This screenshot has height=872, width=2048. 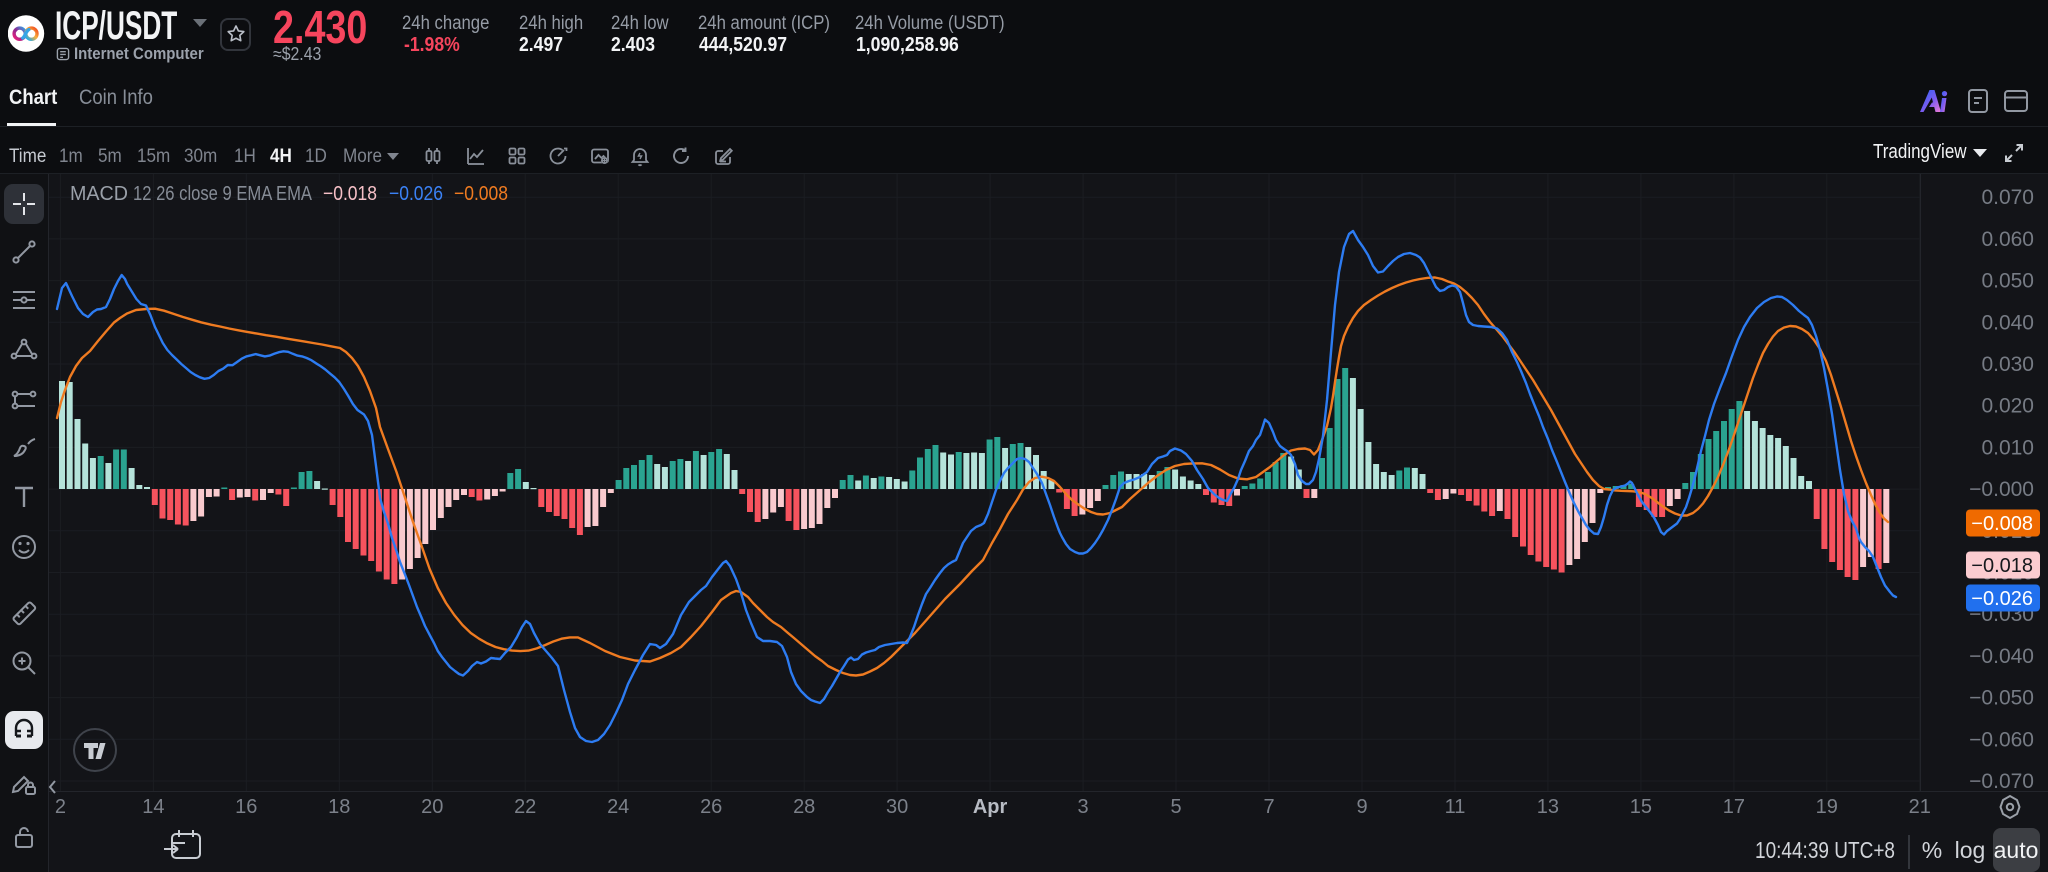 I want to click on svg-text: −0.026, so click(x=2002, y=599).